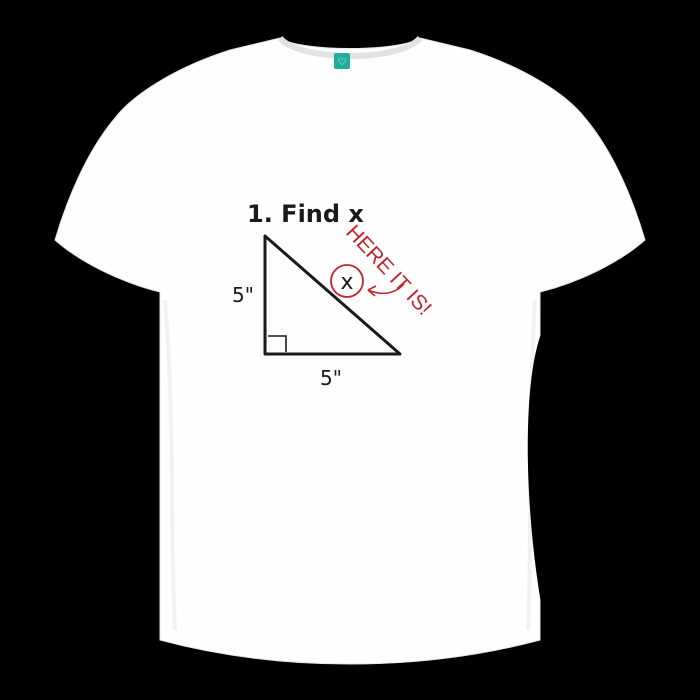 This screenshot has height=700, width=700. I want to click on side-label-horizontal: 5", so click(331, 378).